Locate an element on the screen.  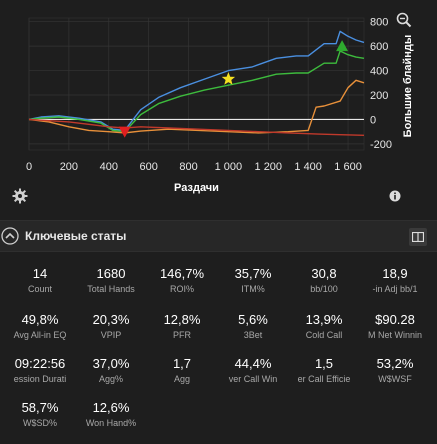
stat-cell: 44,4% ver Call Win is located at coordinates (253, 370).